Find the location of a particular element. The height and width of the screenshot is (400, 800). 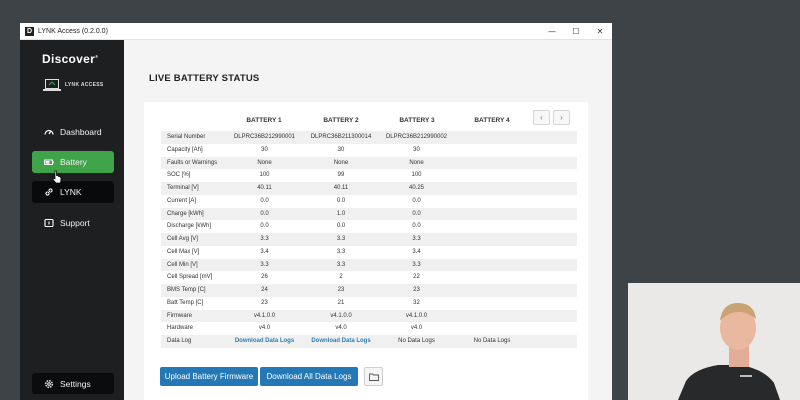

brand-name: Discover is located at coordinates (69, 59).